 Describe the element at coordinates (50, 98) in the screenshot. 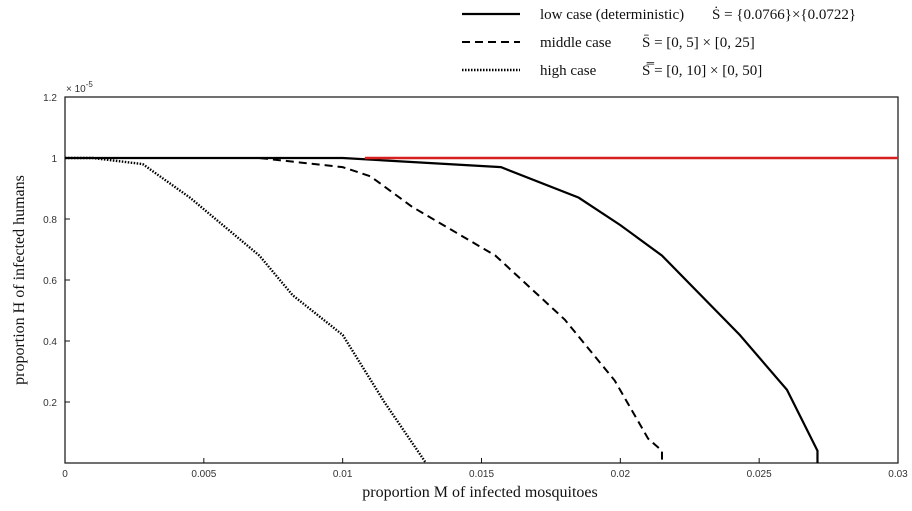

I see `y-tick-label: 1.2` at that location.